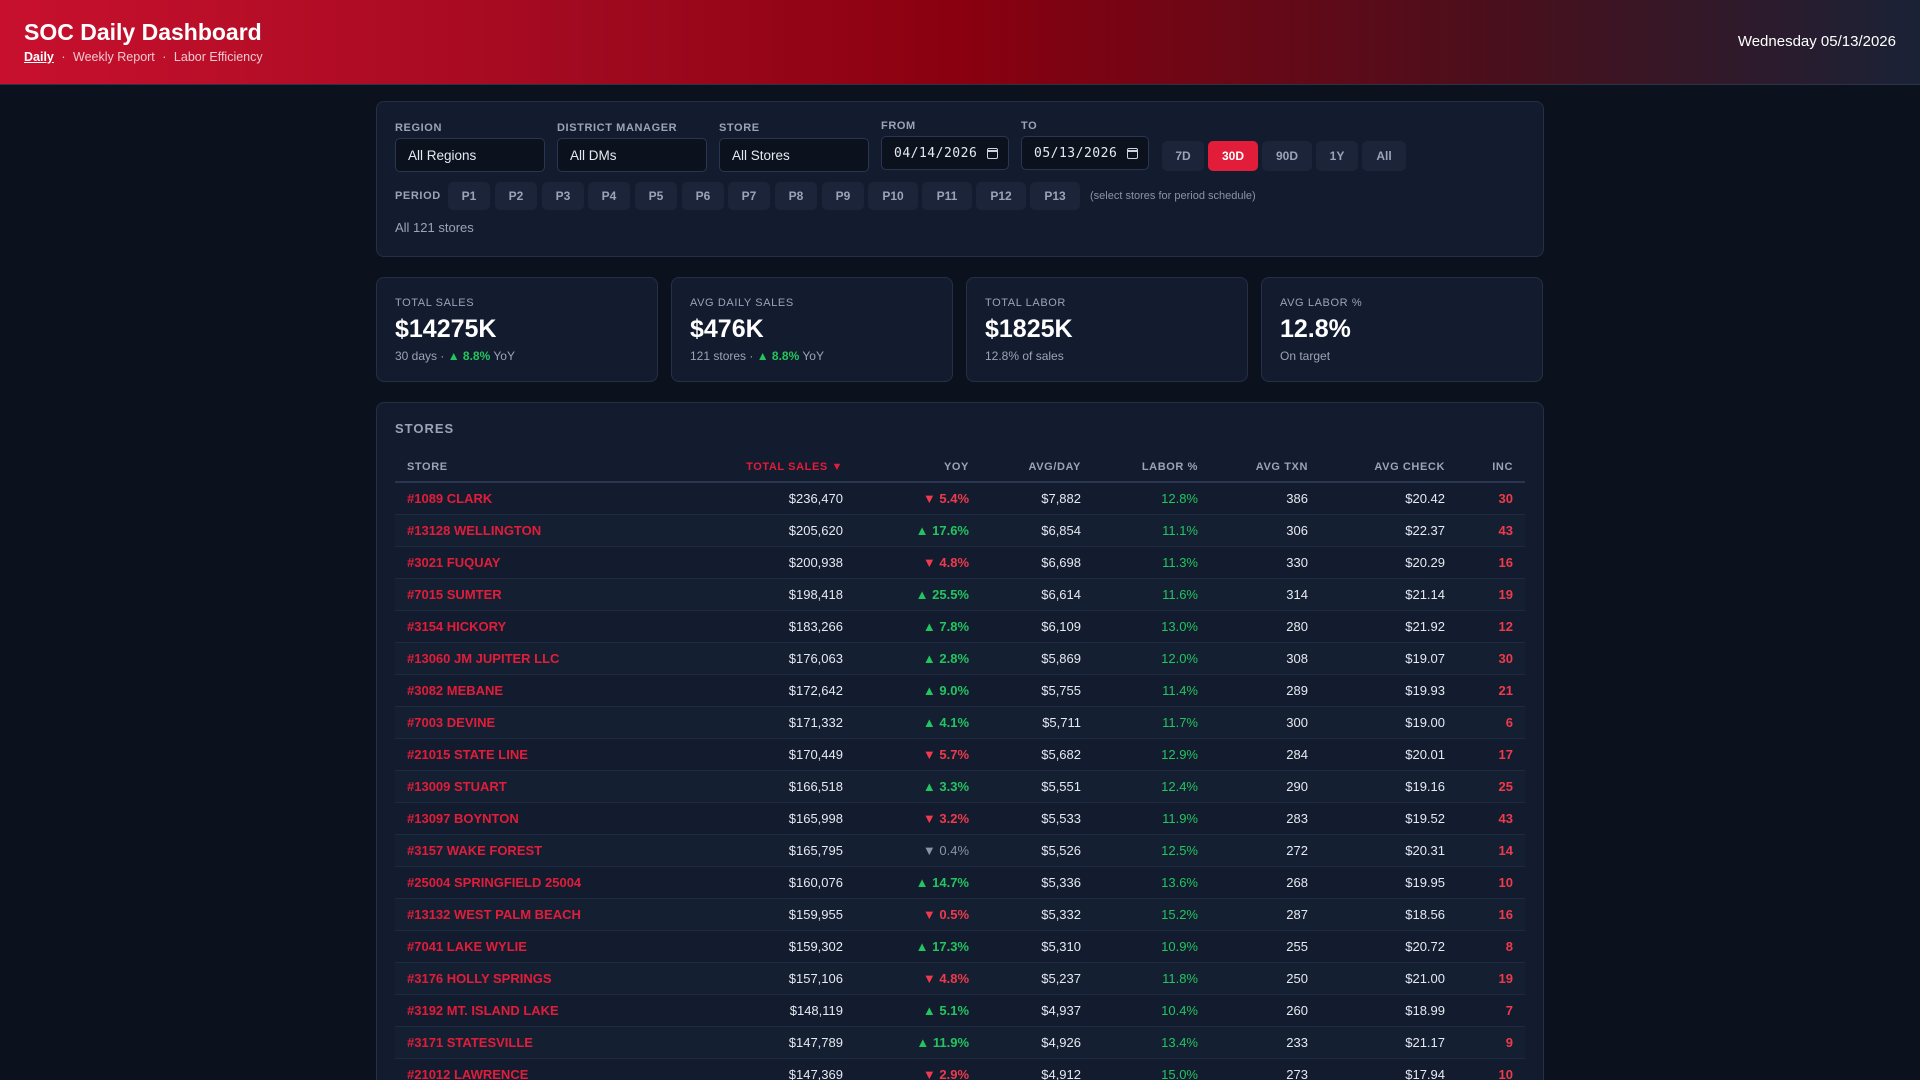 The height and width of the screenshot is (1080, 1920). I want to click on store-name-link: #7015 SUMTER, so click(545, 594).